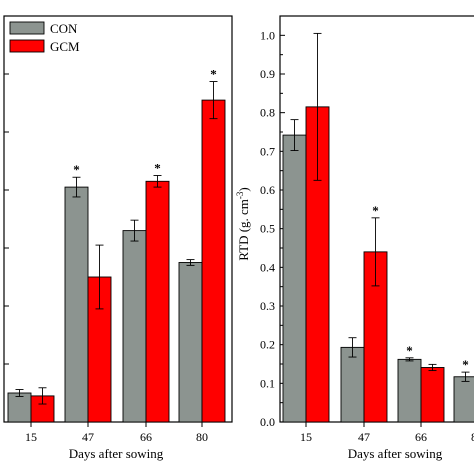 The height and width of the screenshot is (474, 474). I want to click on y-tick-label: 0.3, so click(267, 306).